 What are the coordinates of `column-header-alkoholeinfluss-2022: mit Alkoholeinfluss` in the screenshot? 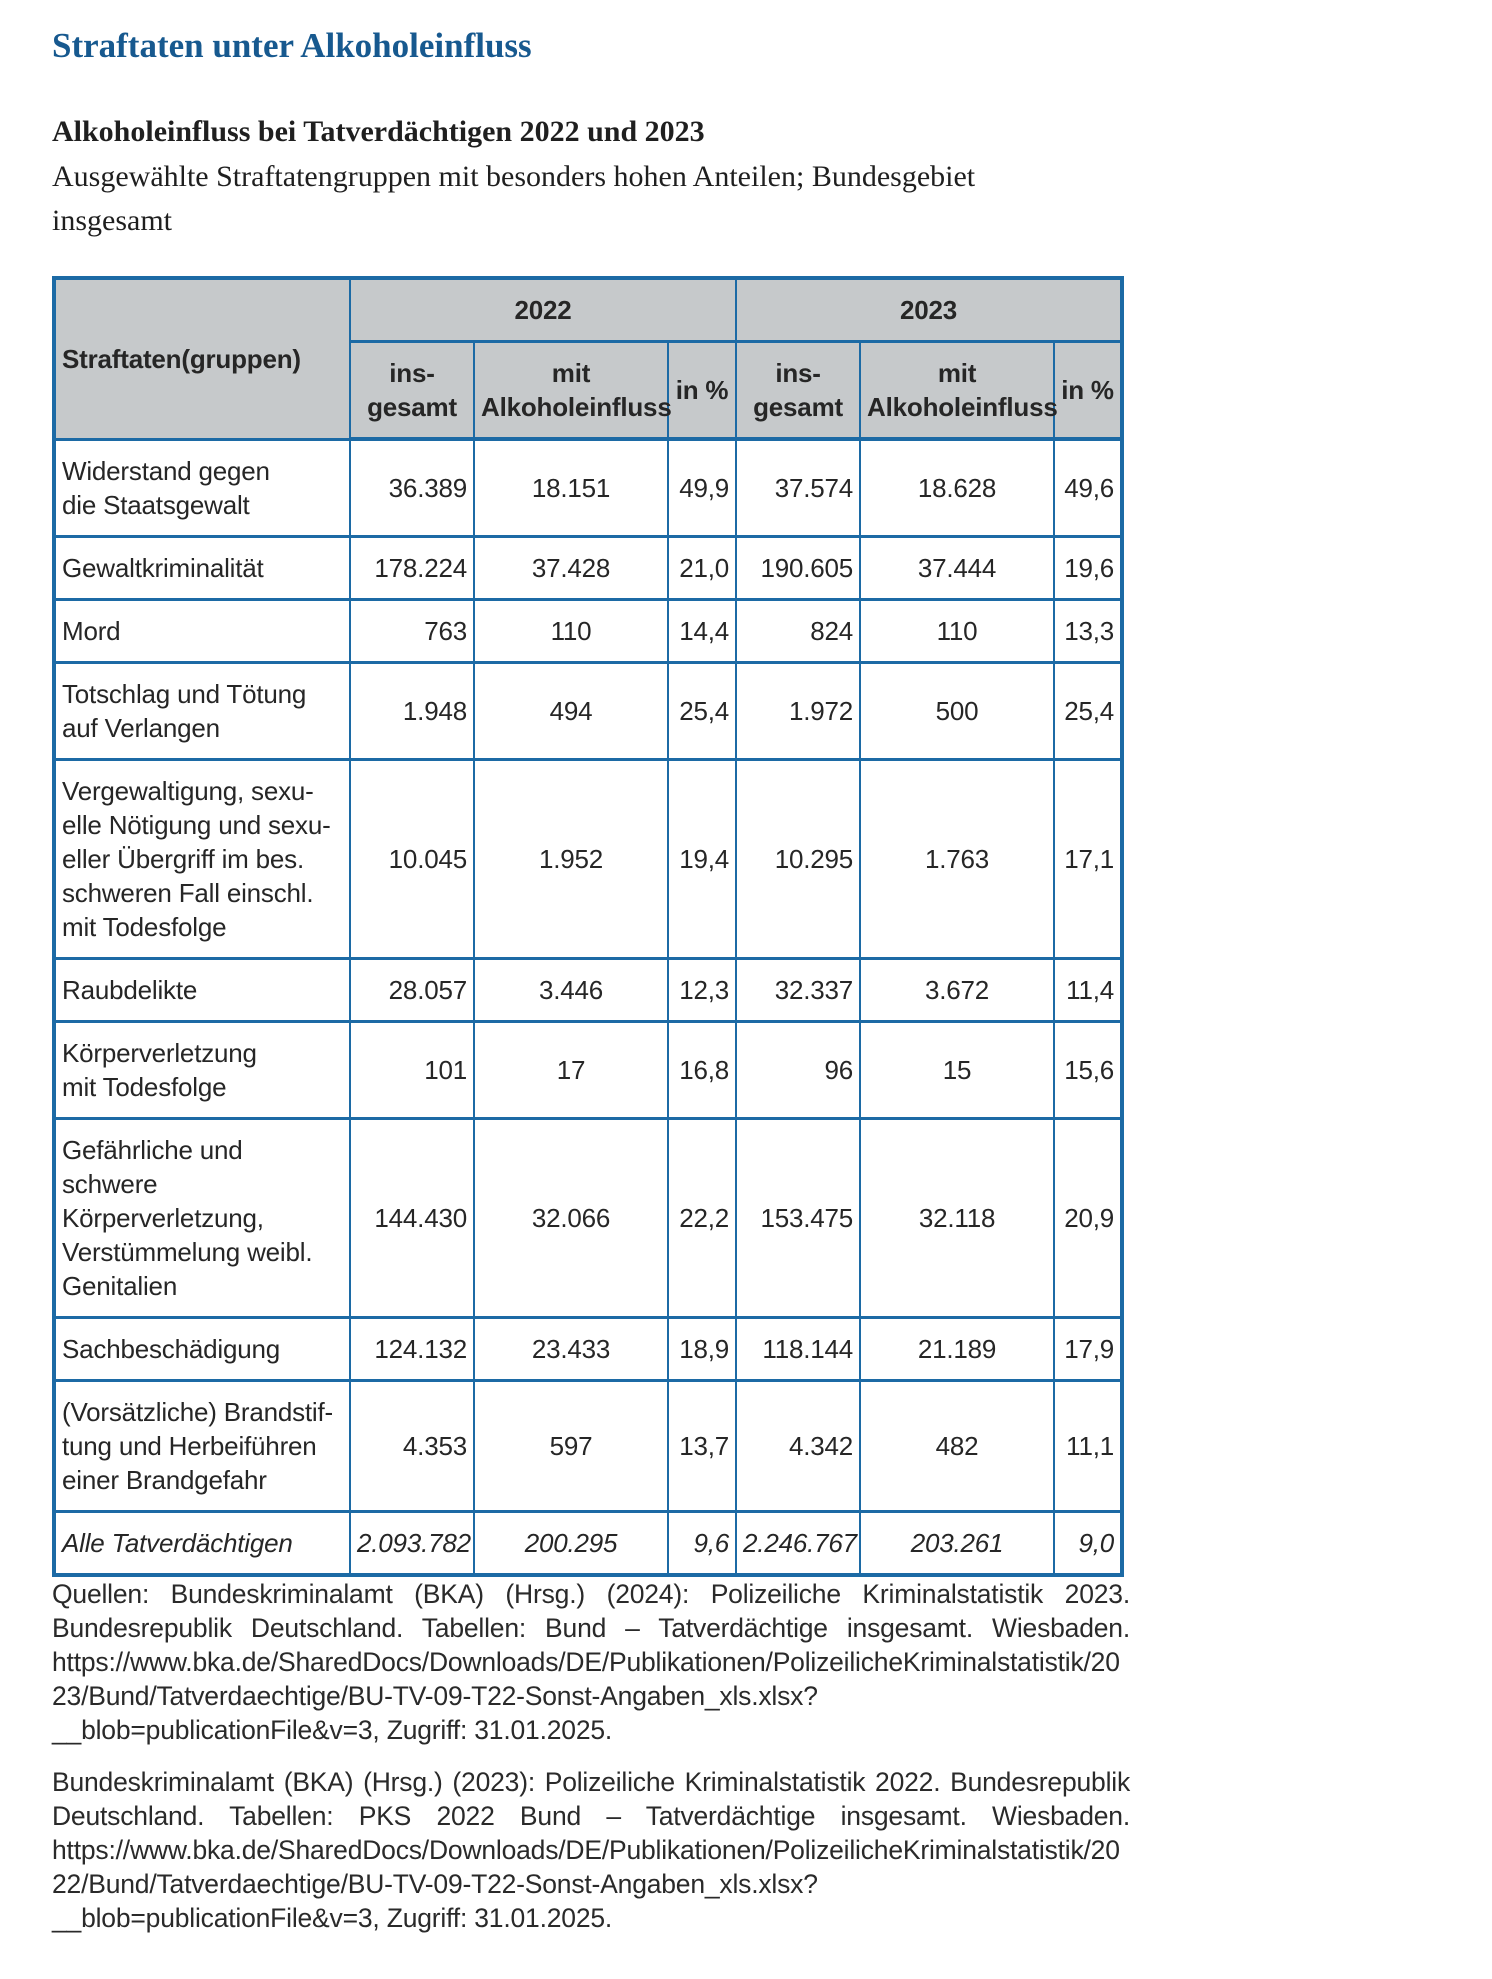 It's located at (572, 391).